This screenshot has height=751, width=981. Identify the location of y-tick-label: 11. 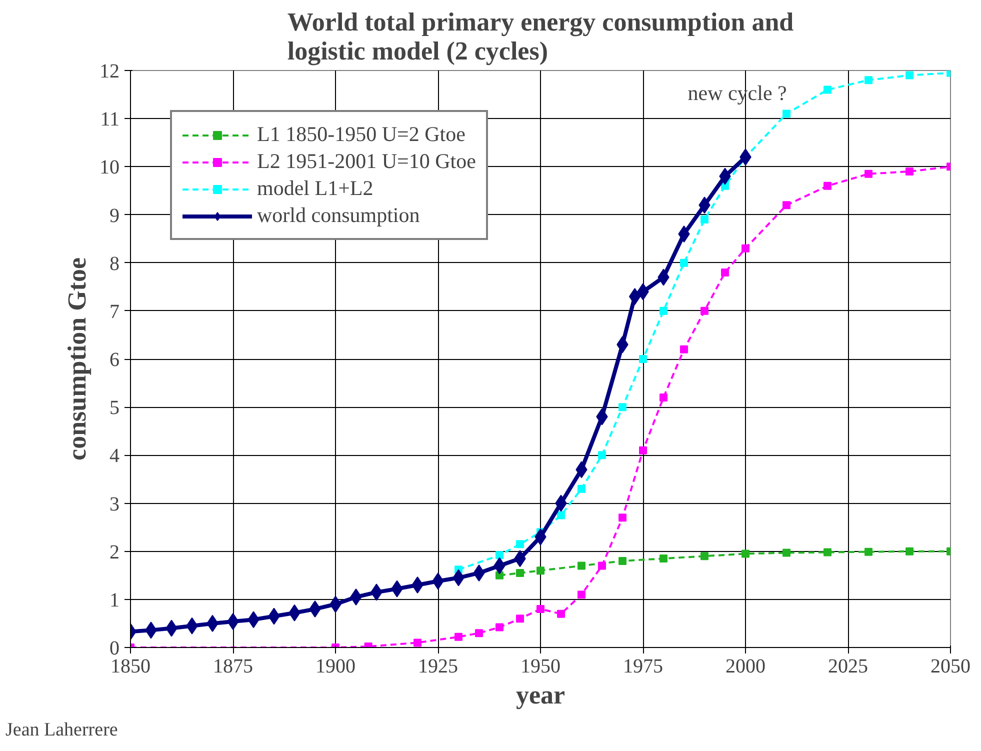
(110, 119).